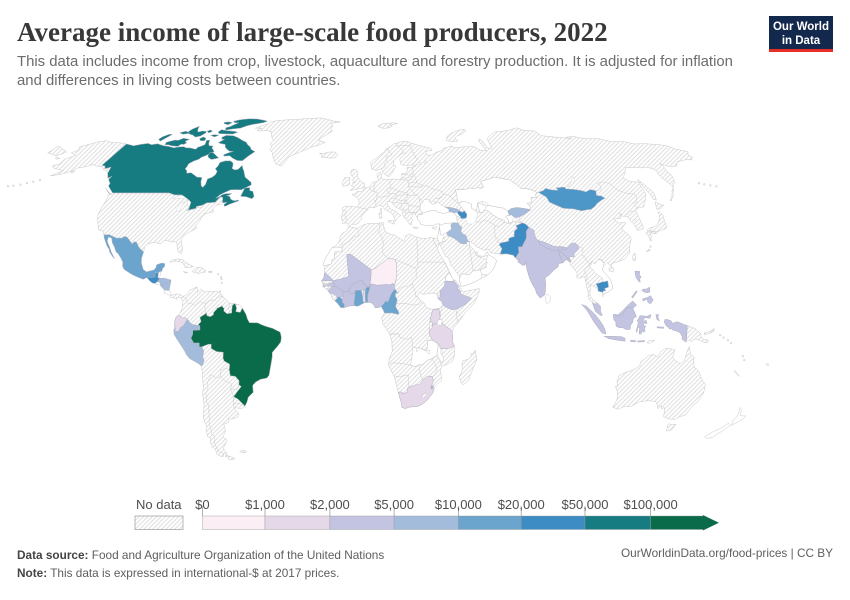  What do you see at coordinates (650, 504) in the screenshot?
I see `svg-text: $100,000` at bounding box center [650, 504].